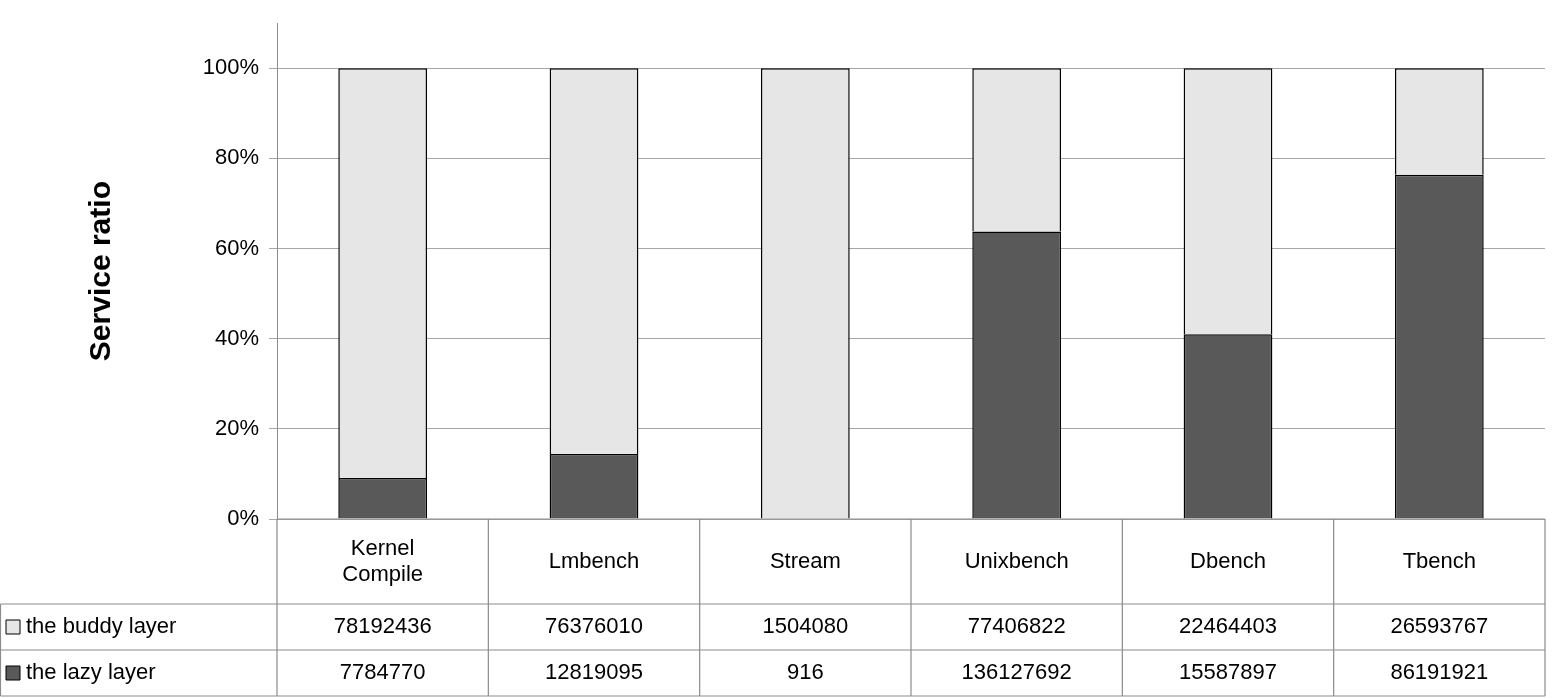 The image size is (1552, 698). What do you see at coordinates (594, 672) in the screenshot?
I see `text: 12819095` at bounding box center [594, 672].